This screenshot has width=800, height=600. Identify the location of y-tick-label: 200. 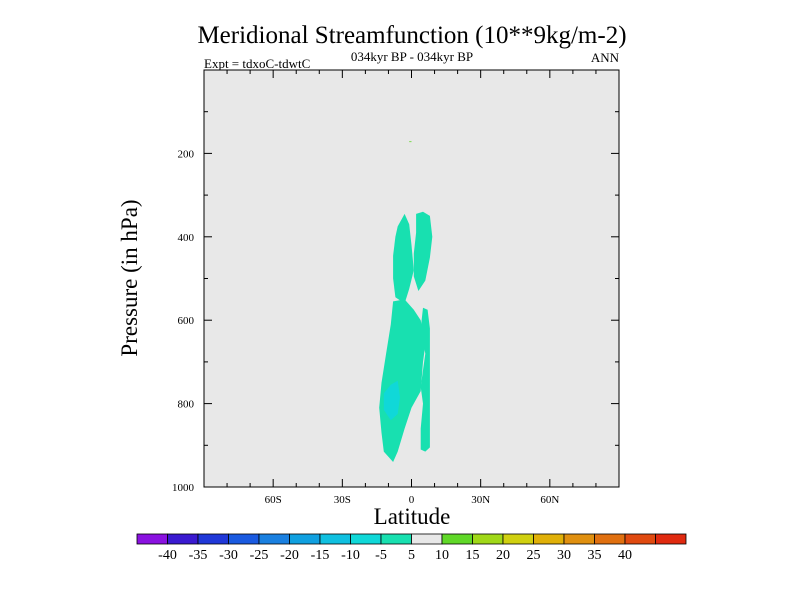
(186, 154).